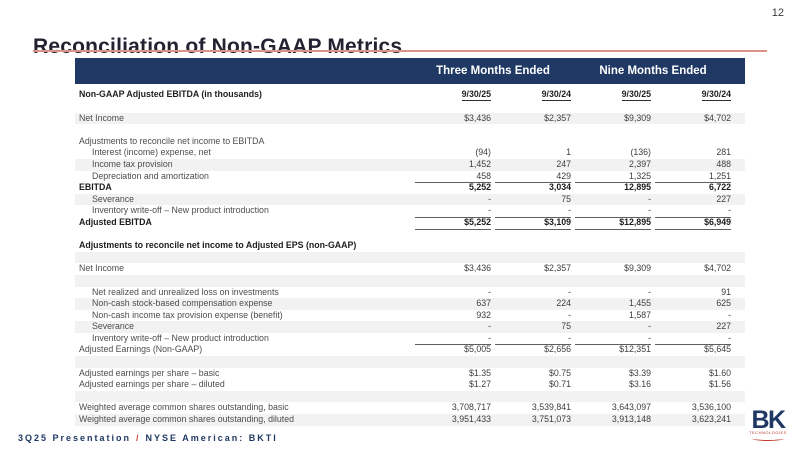 This screenshot has width=800, height=450. What do you see at coordinates (75, 438) in the screenshot?
I see `footer-presentation-label: 3Q25 Presentation` at bounding box center [75, 438].